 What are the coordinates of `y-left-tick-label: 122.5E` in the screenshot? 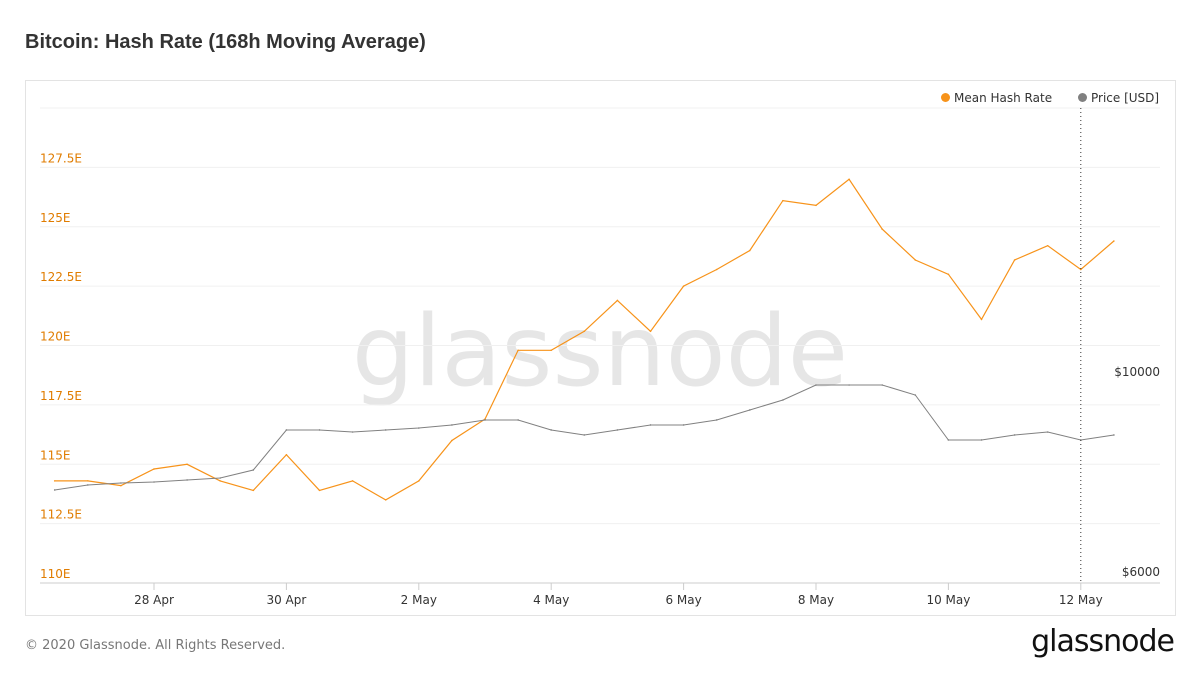 It's located at (61, 277).